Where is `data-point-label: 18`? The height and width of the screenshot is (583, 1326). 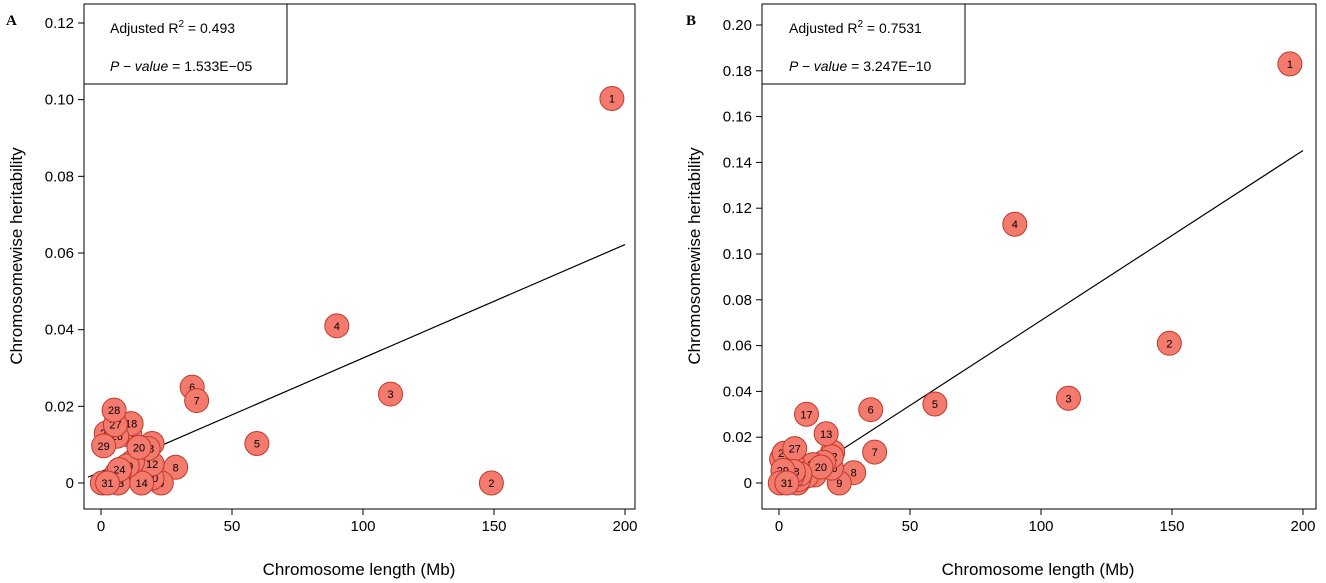 data-point-label: 18 is located at coordinates (131, 425).